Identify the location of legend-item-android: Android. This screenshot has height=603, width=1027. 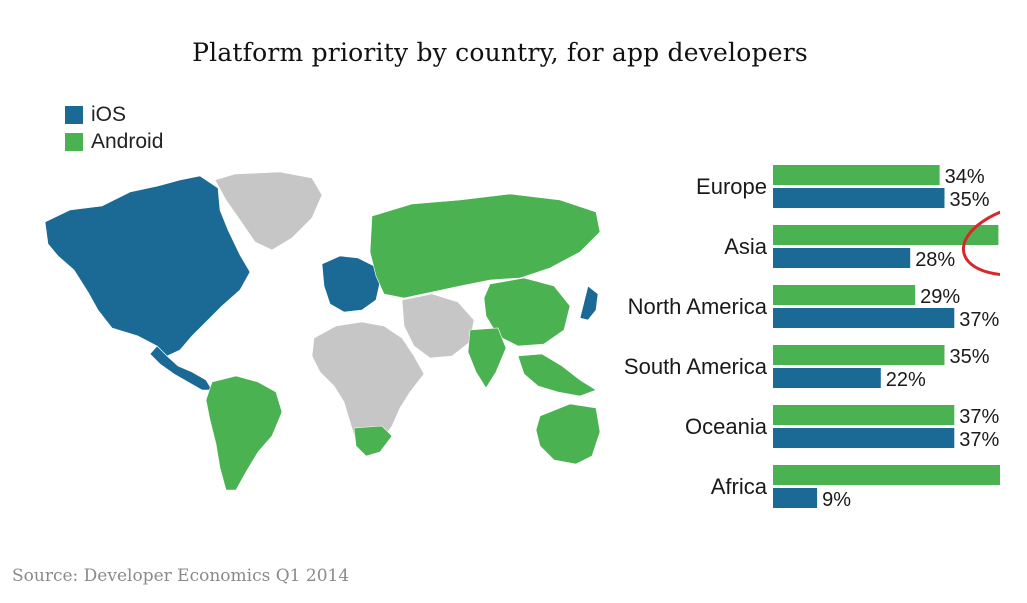
(114, 141).